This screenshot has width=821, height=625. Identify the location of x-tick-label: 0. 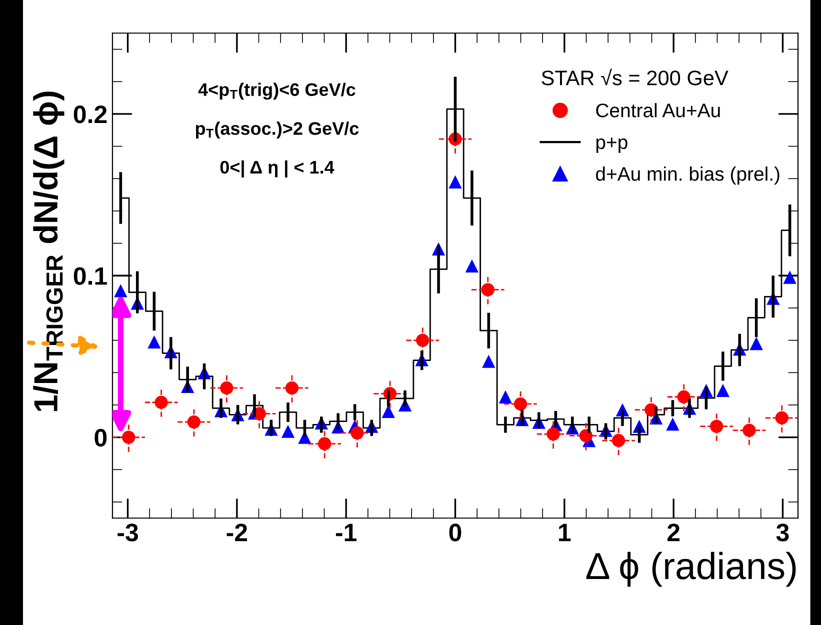
(455, 533).